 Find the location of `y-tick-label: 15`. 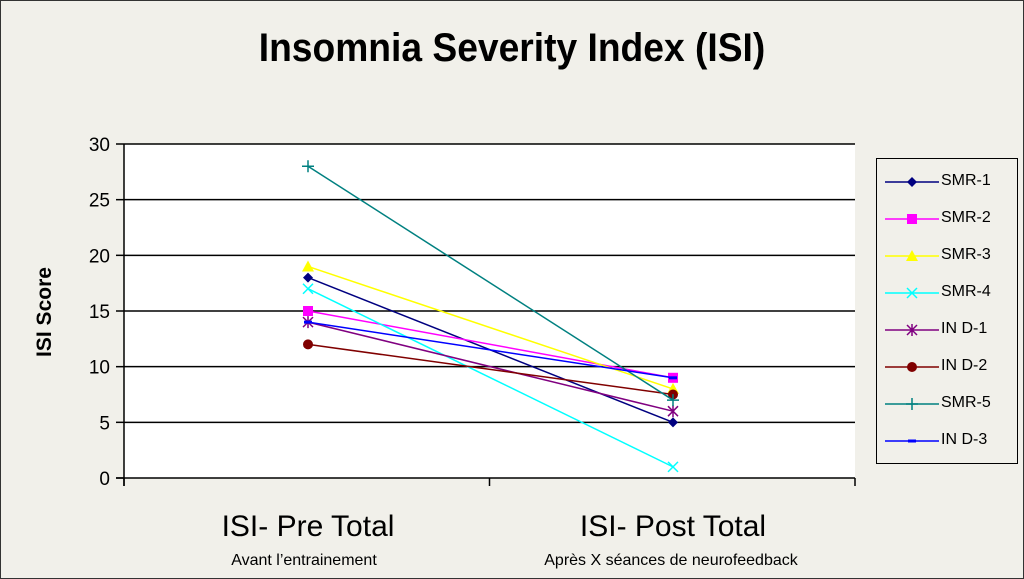

y-tick-label: 15 is located at coordinates (99, 312).